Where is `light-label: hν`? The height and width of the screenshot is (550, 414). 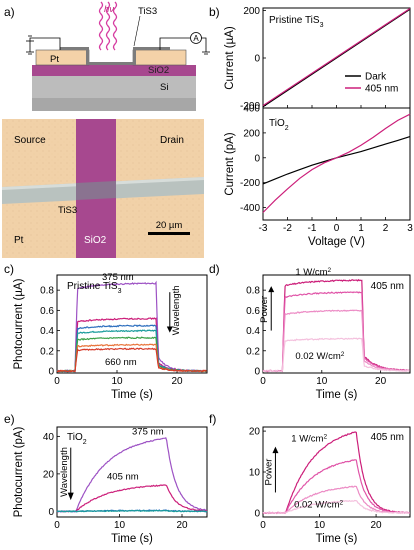 light-label: hν is located at coordinates (109, 9).